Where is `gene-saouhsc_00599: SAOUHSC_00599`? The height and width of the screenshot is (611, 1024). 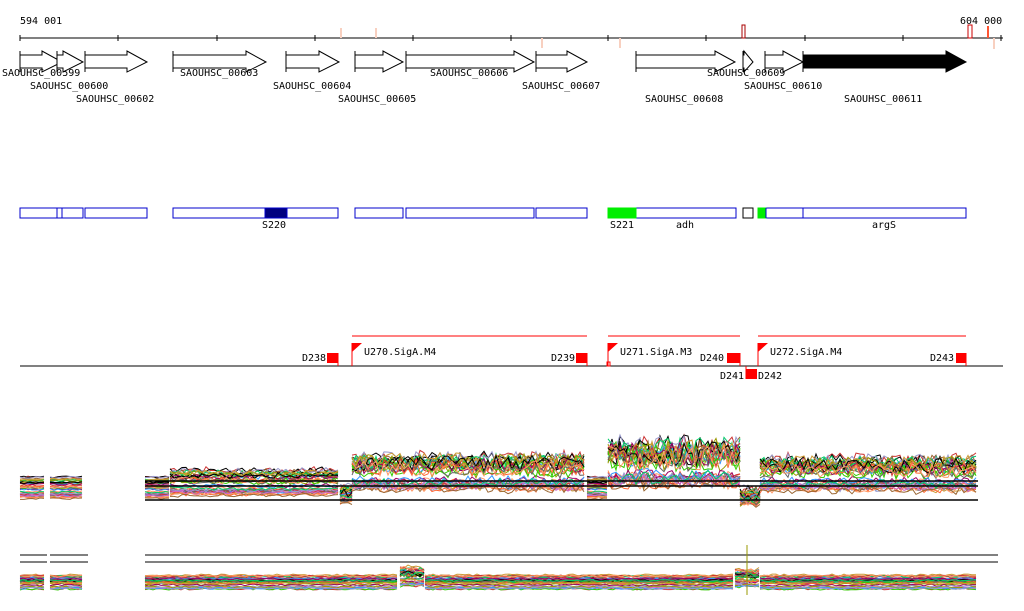
gene-saouhsc_00599: SAOUHSC_00599 is located at coordinates (41, 64).